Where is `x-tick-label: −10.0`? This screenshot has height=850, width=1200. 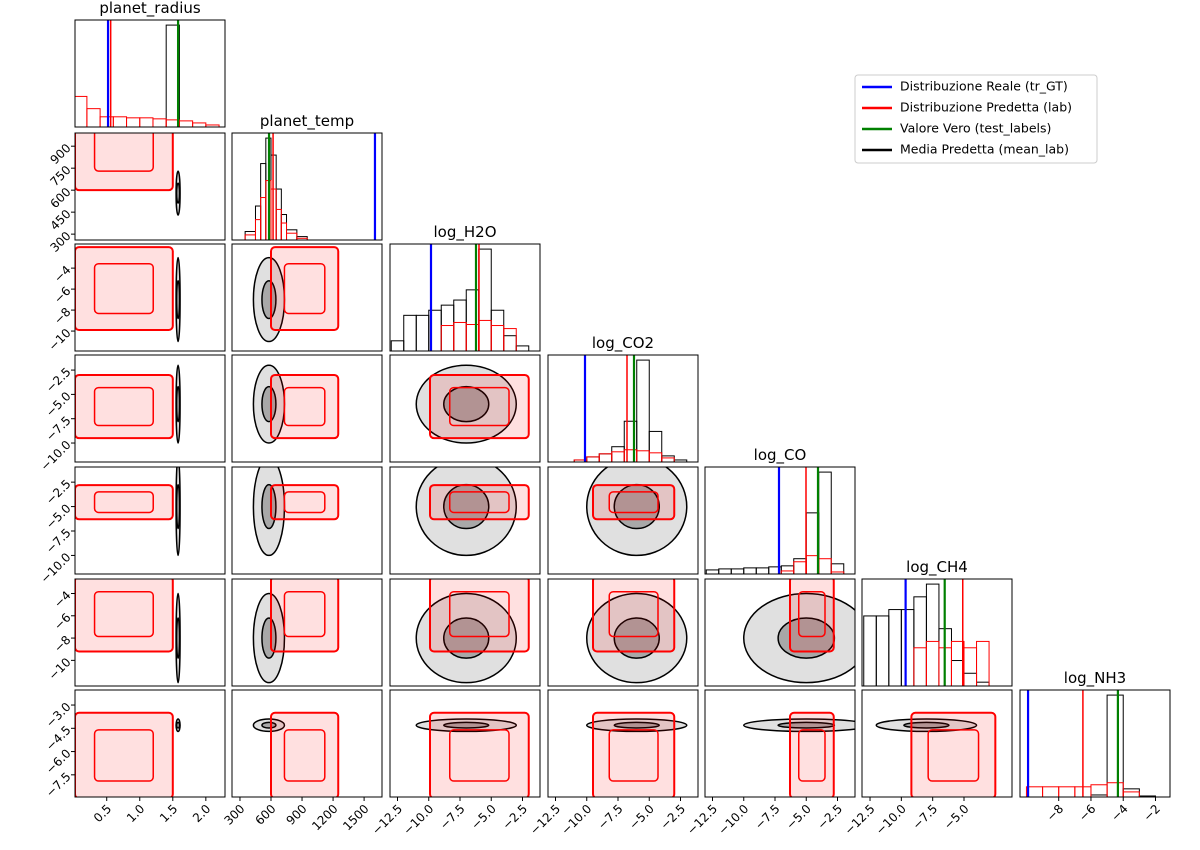
x-tick-label: −10.0 is located at coordinates (576, 820).